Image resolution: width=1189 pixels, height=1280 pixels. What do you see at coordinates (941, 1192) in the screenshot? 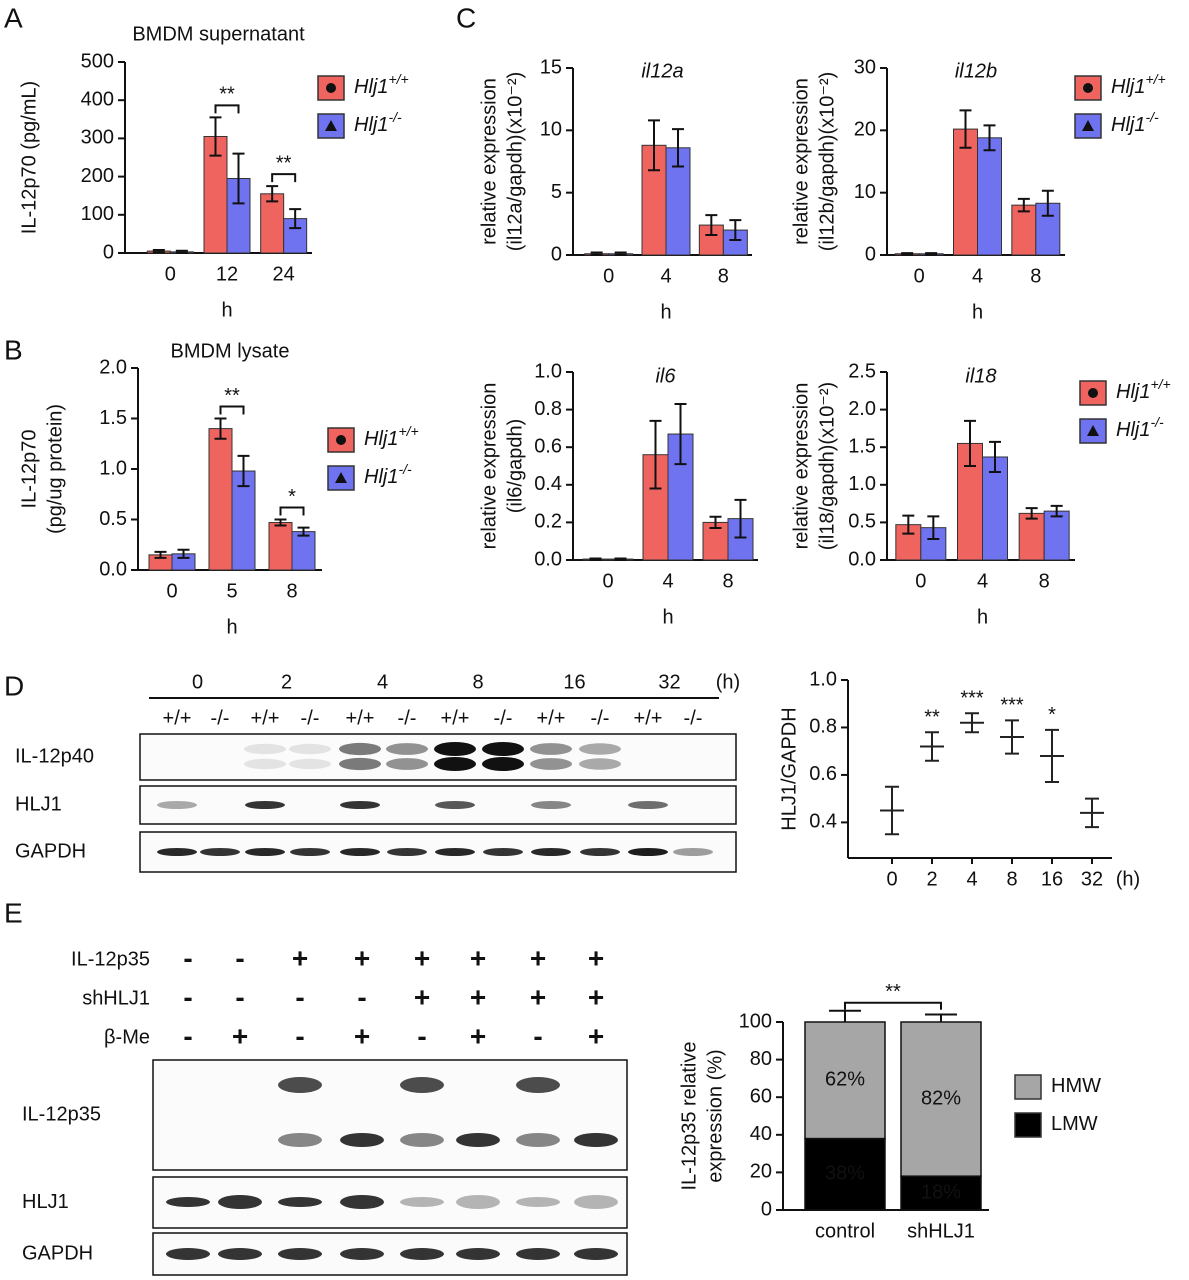
I see `value-label: 18%` at bounding box center [941, 1192].